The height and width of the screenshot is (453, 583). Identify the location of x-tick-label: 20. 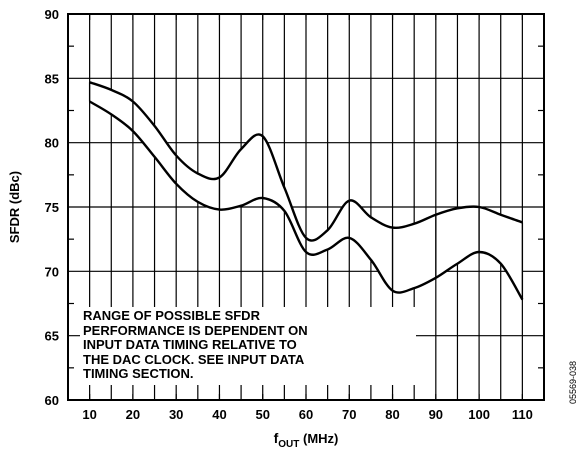
(133, 414).